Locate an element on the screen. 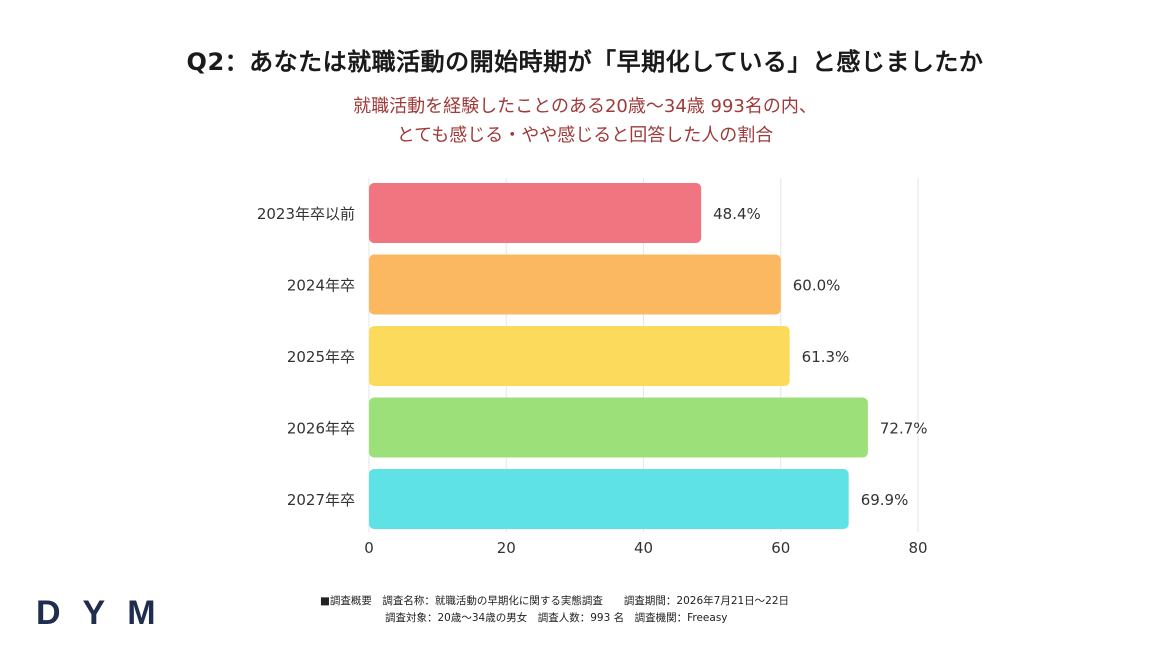 The image size is (1170, 658). value-label: 61.3% is located at coordinates (826, 357).